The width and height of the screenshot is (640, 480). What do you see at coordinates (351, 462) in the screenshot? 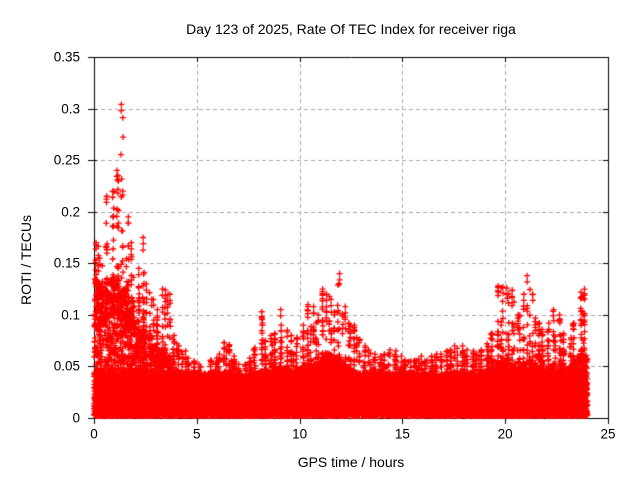
I see `x-axis-label: GPS time / hours` at bounding box center [351, 462].